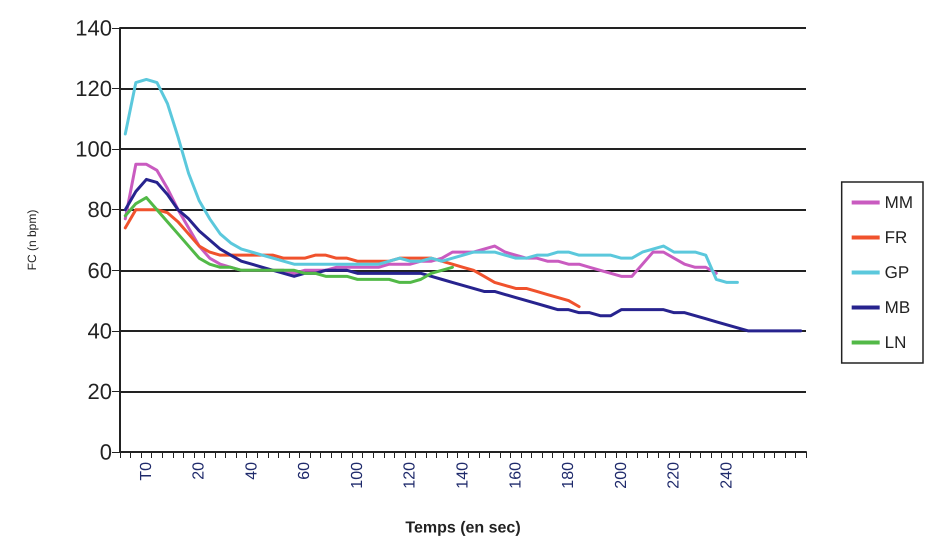 Image resolution: width=928 pixels, height=545 pixels. I want to click on x-tick-label: 120, so click(410, 475).